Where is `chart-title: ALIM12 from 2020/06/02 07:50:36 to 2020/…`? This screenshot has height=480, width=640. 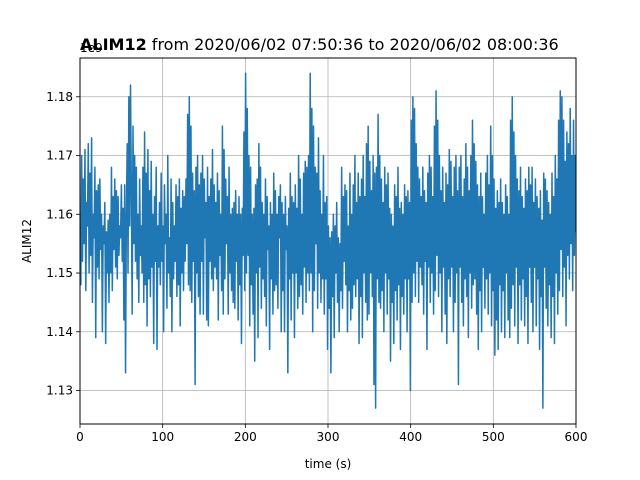 chart-title: ALIM12 from 2020/06/02 07:50:36 to 2020/… is located at coordinates (319, 44).